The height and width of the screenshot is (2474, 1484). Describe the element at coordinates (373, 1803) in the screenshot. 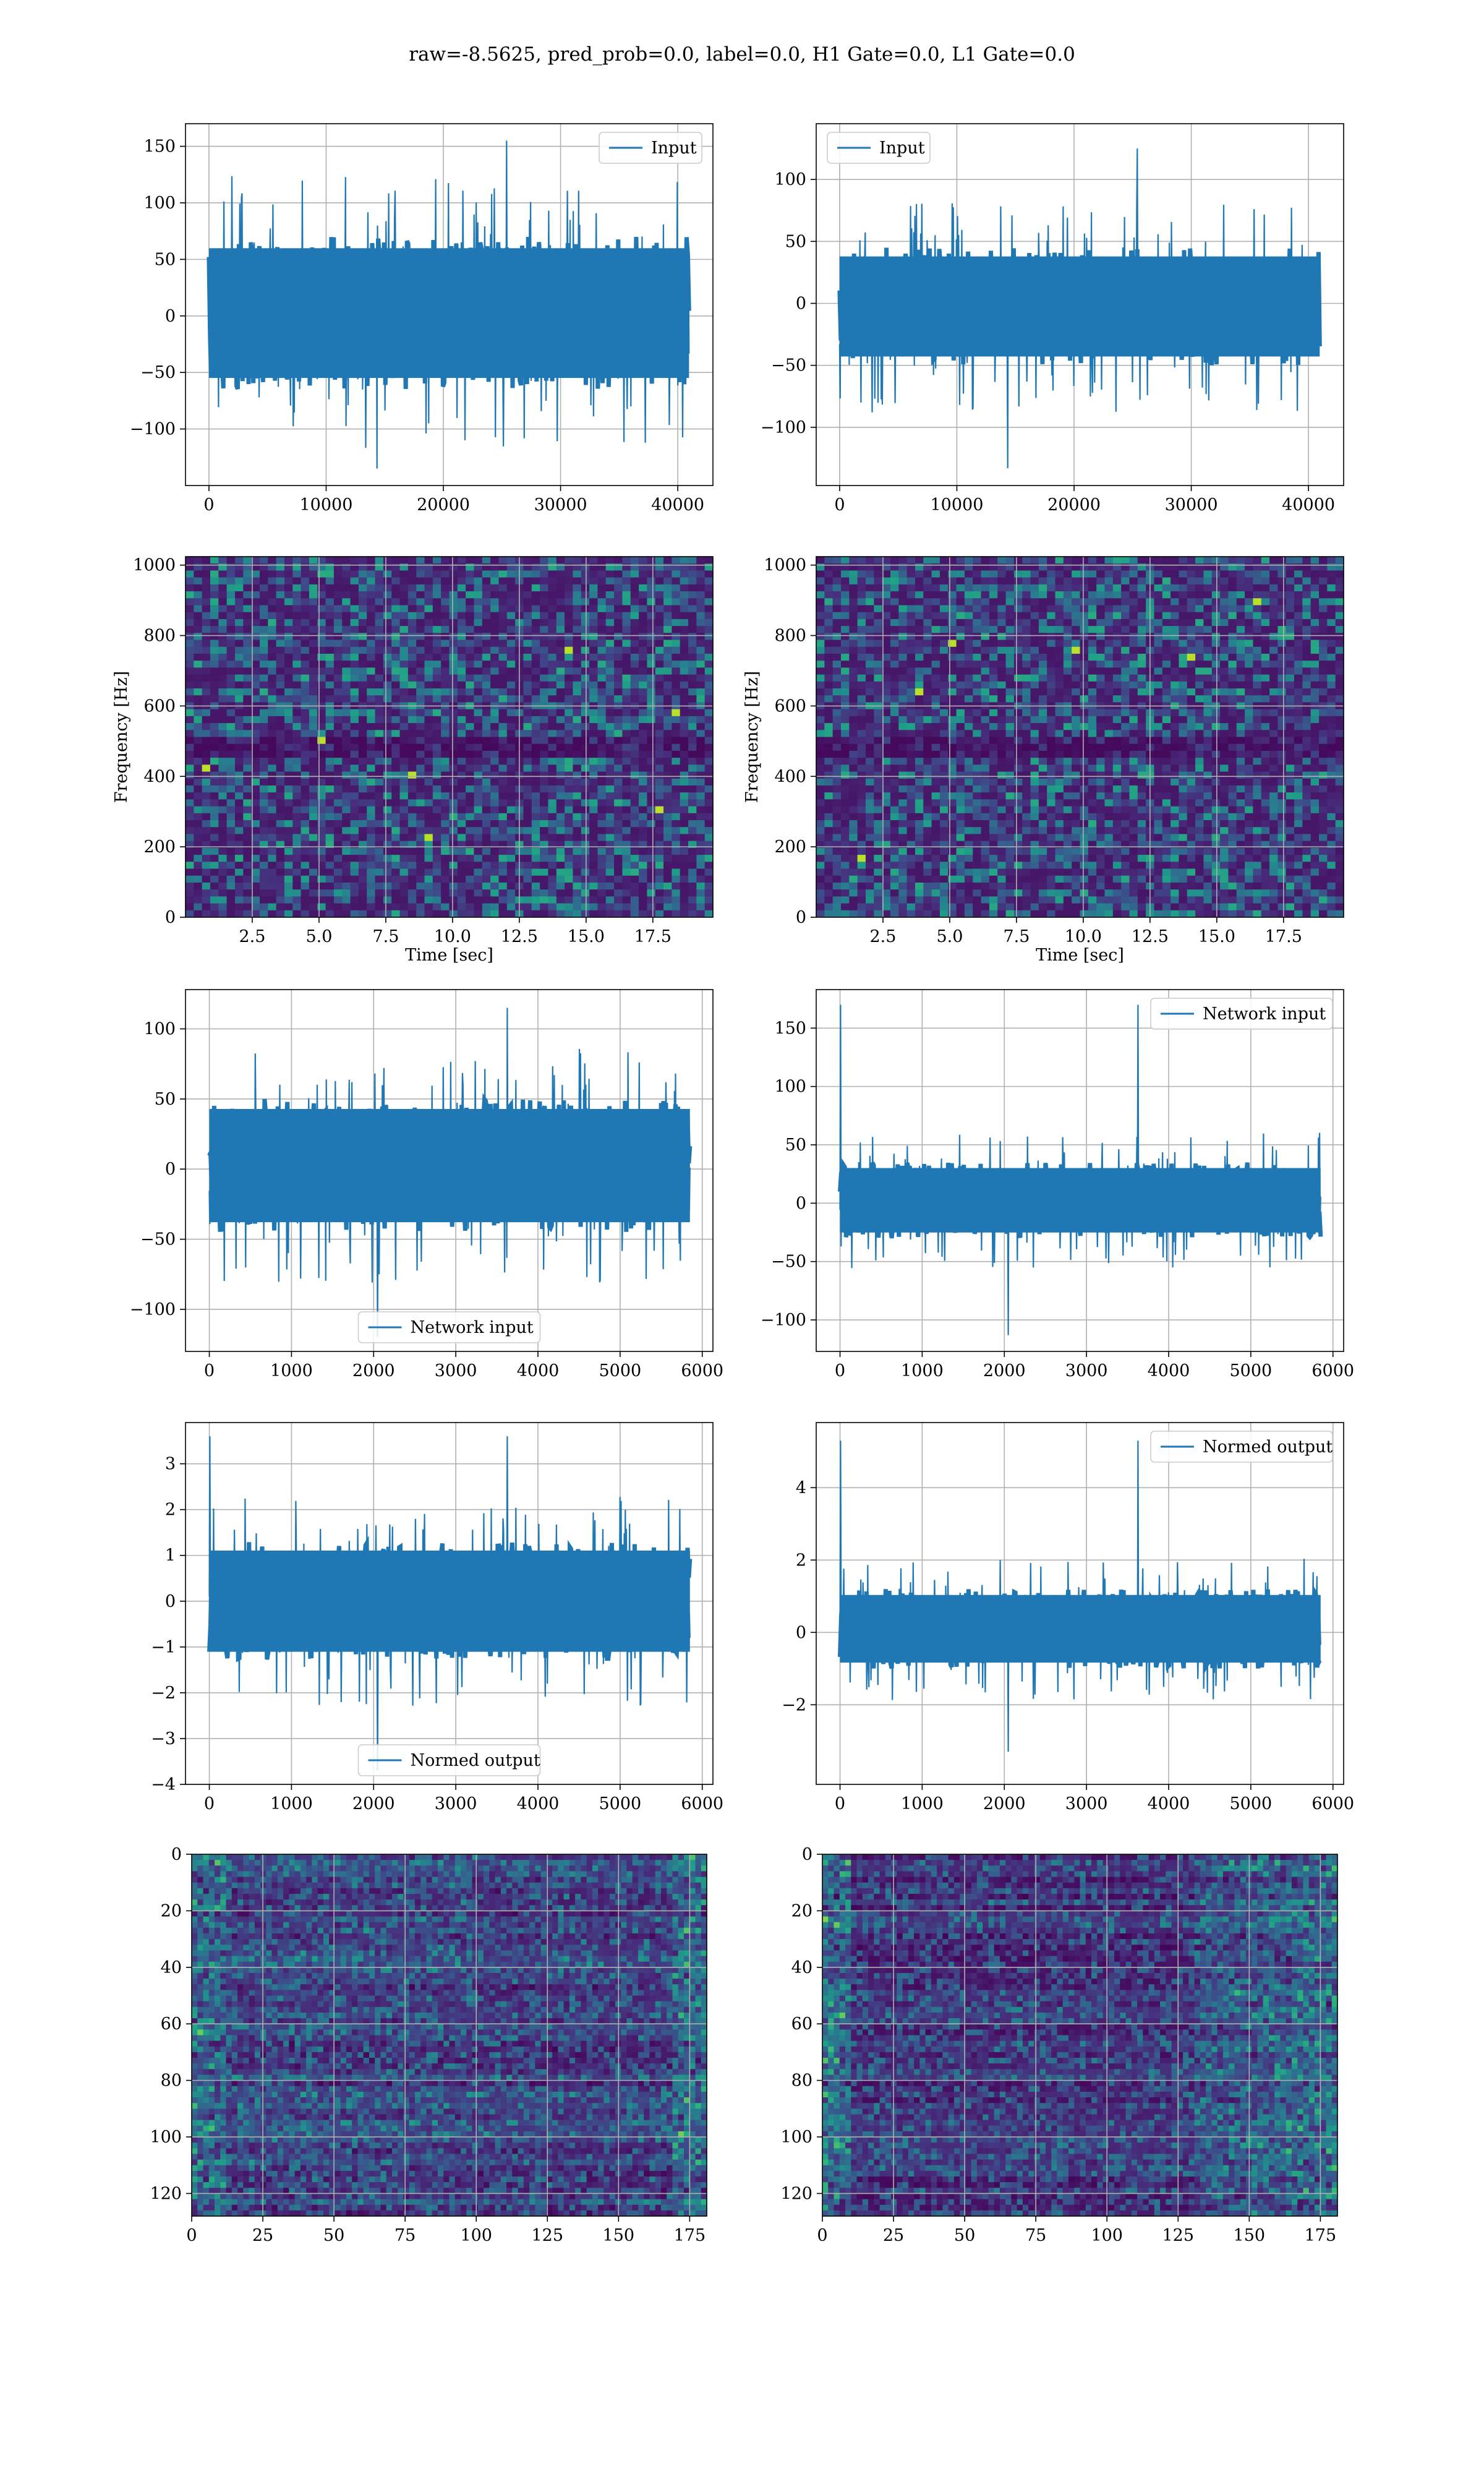

I see `h1-normed-output-xtick-label-2: 2000` at that location.